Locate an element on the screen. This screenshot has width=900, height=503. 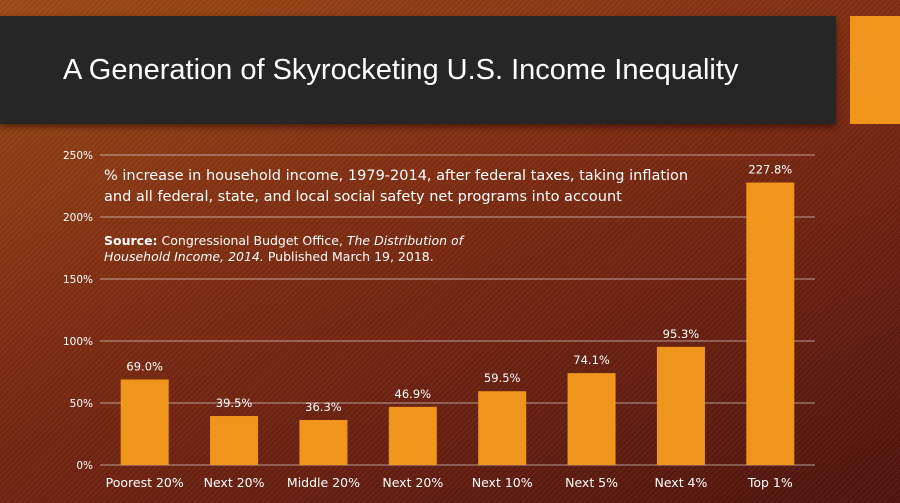
x-tick-label: Next 10% is located at coordinates (502, 482).